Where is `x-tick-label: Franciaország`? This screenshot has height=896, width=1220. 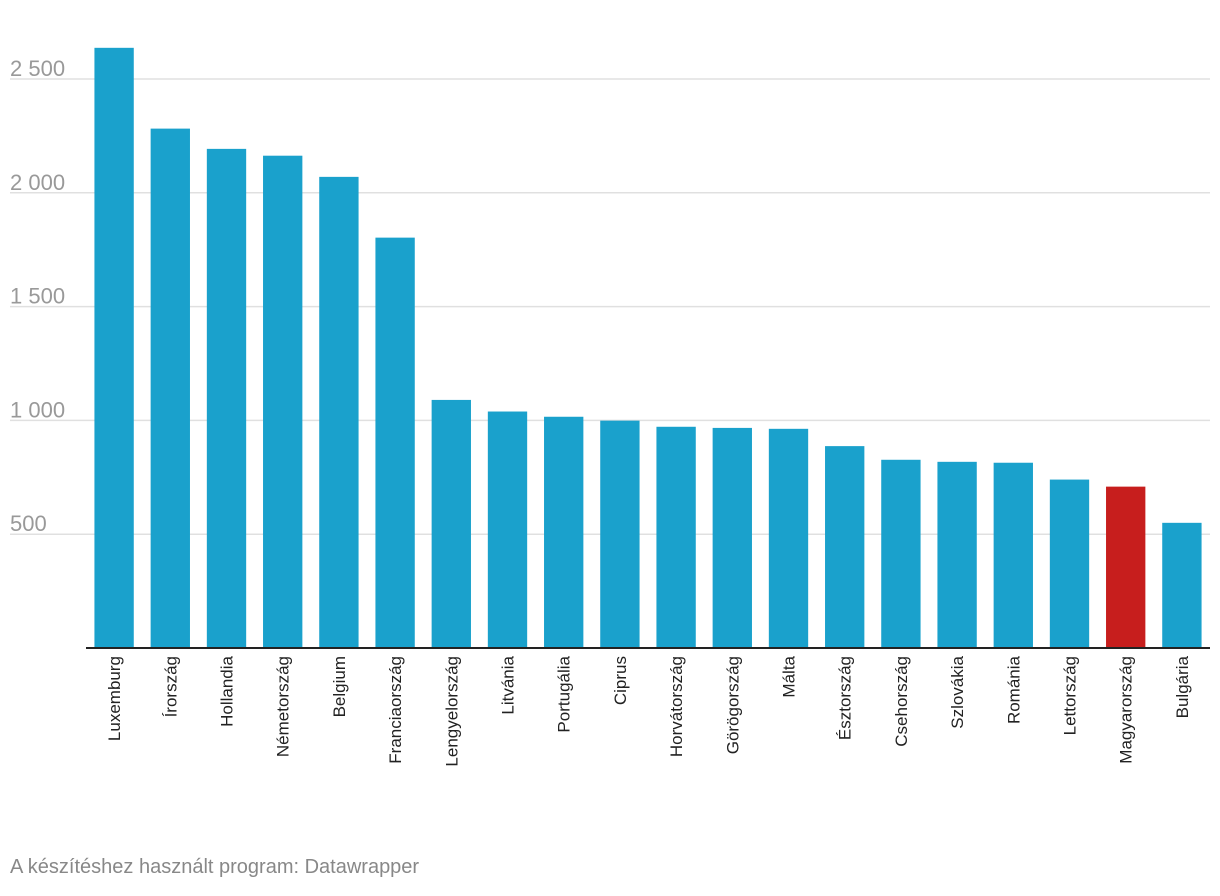
x-tick-label: Franciaország is located at coordinates (395, 710).